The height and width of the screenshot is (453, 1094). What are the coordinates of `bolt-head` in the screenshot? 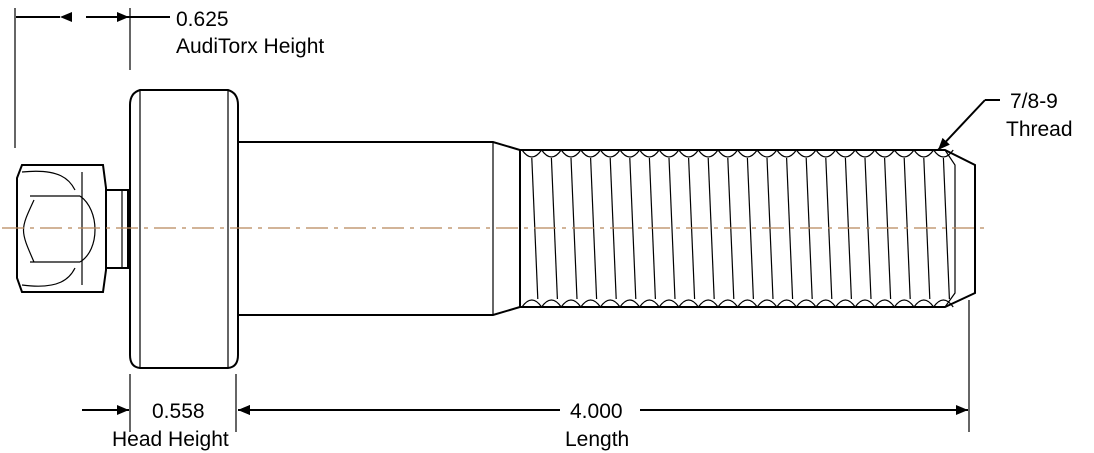 It's located at (184, 229).